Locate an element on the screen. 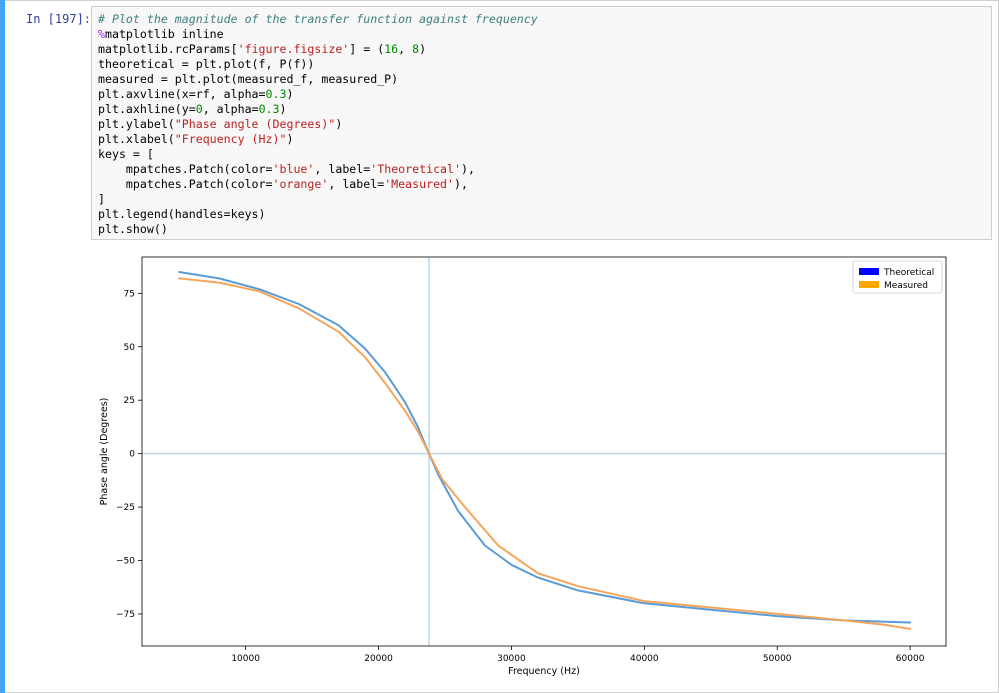 This screenshot has height=693, width=999. code-token: "Phase angle (Degrees)" is located at coordinates (255, 124).